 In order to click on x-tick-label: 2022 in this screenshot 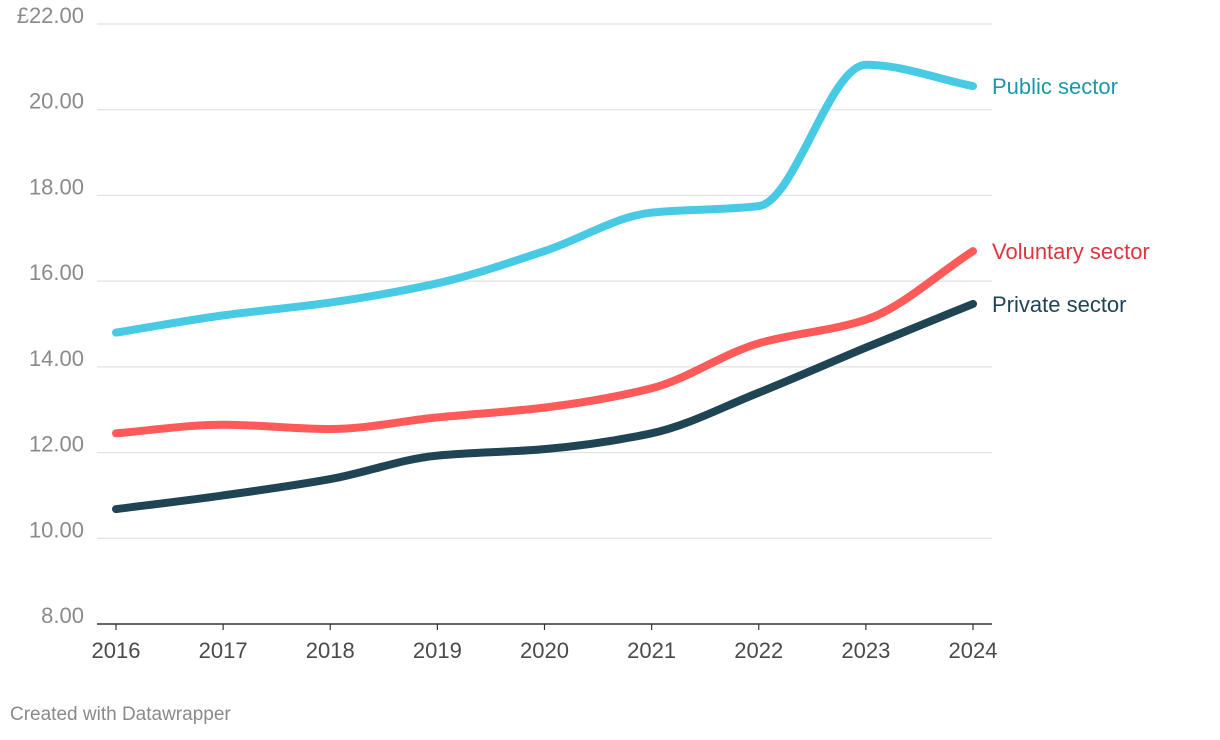, I will do `click(758, 650)`.